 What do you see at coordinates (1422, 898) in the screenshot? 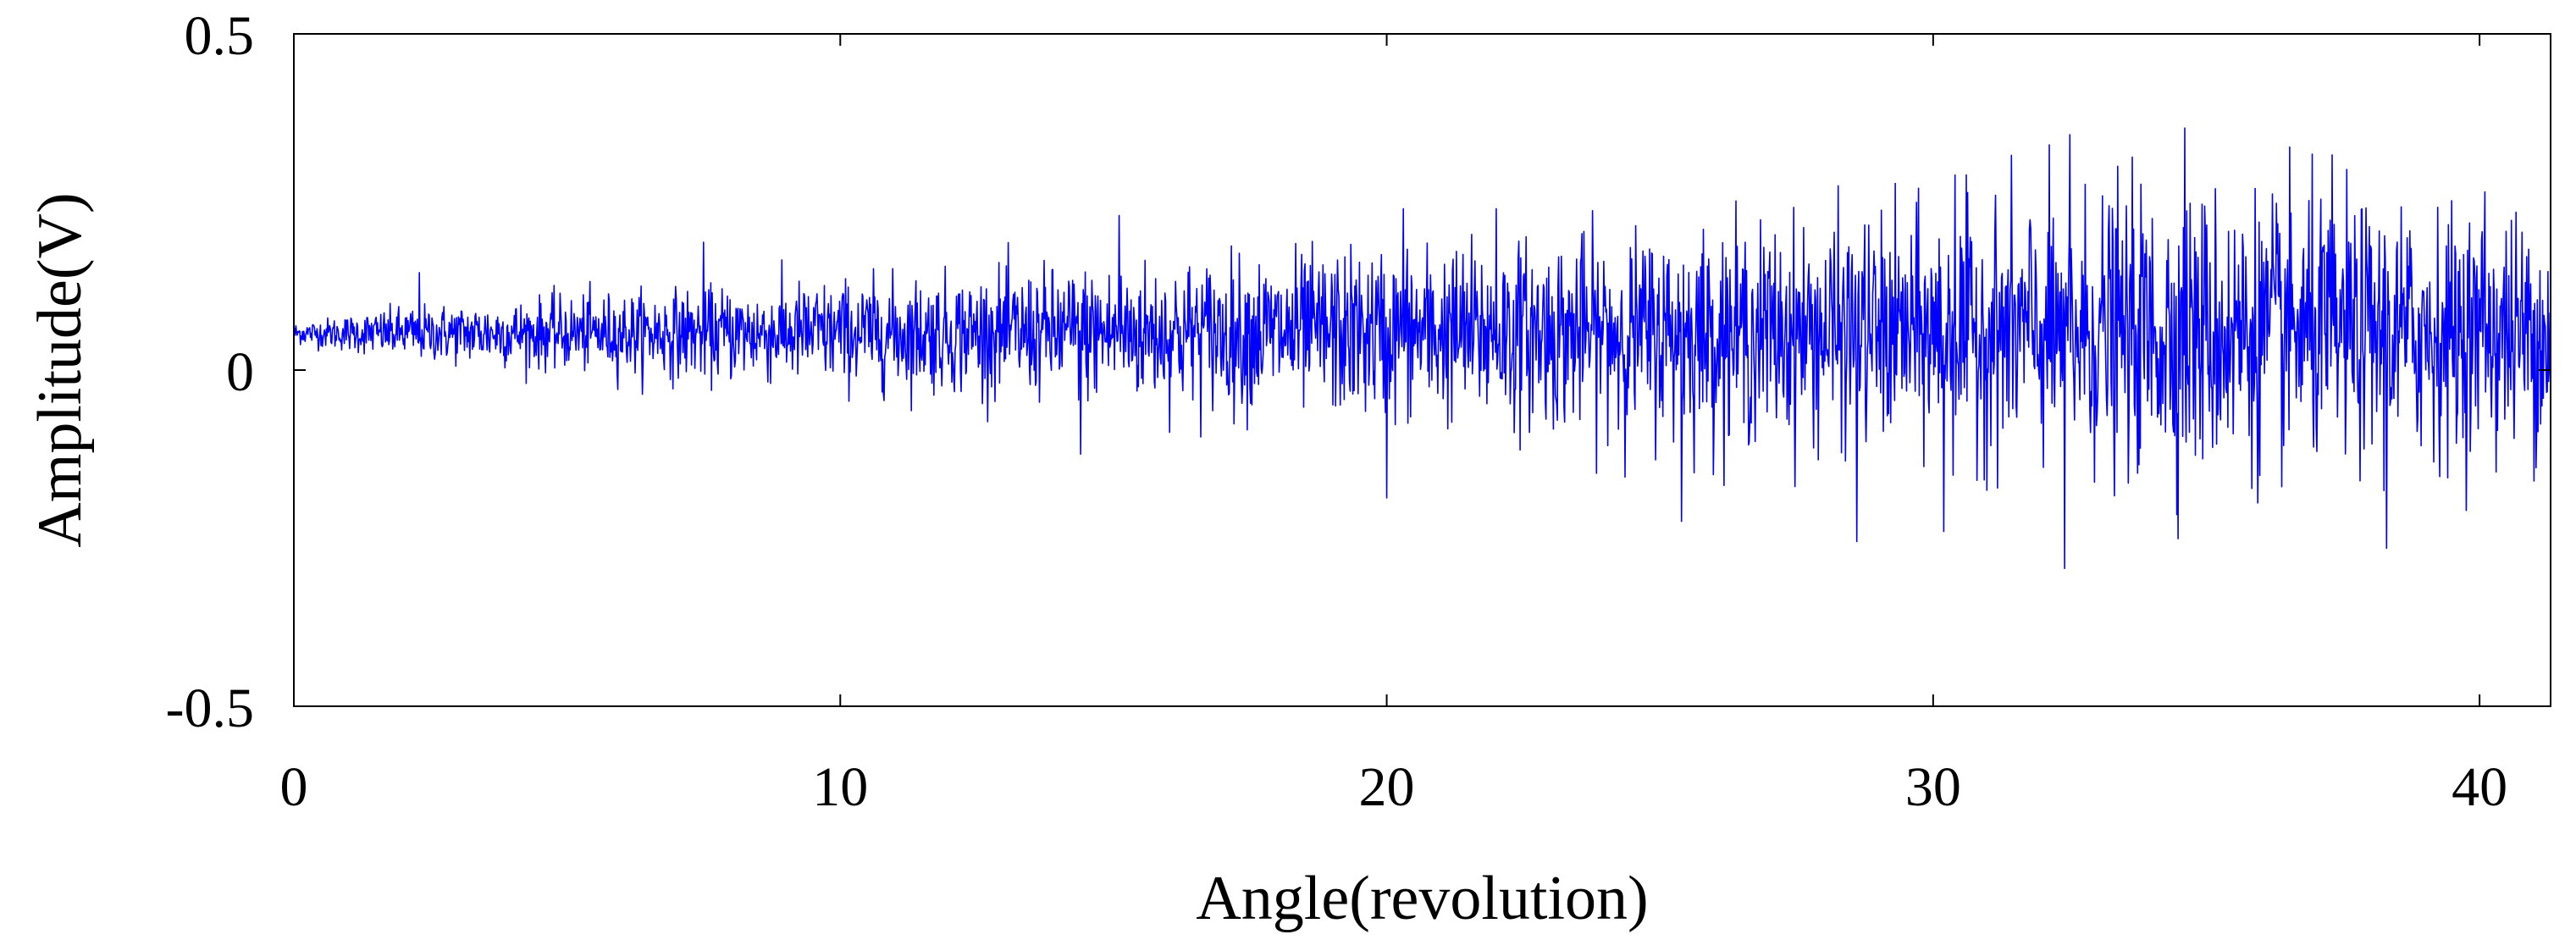
I see `x-axis-title: Angle(revolution)` at bounding box center [1422, 898].